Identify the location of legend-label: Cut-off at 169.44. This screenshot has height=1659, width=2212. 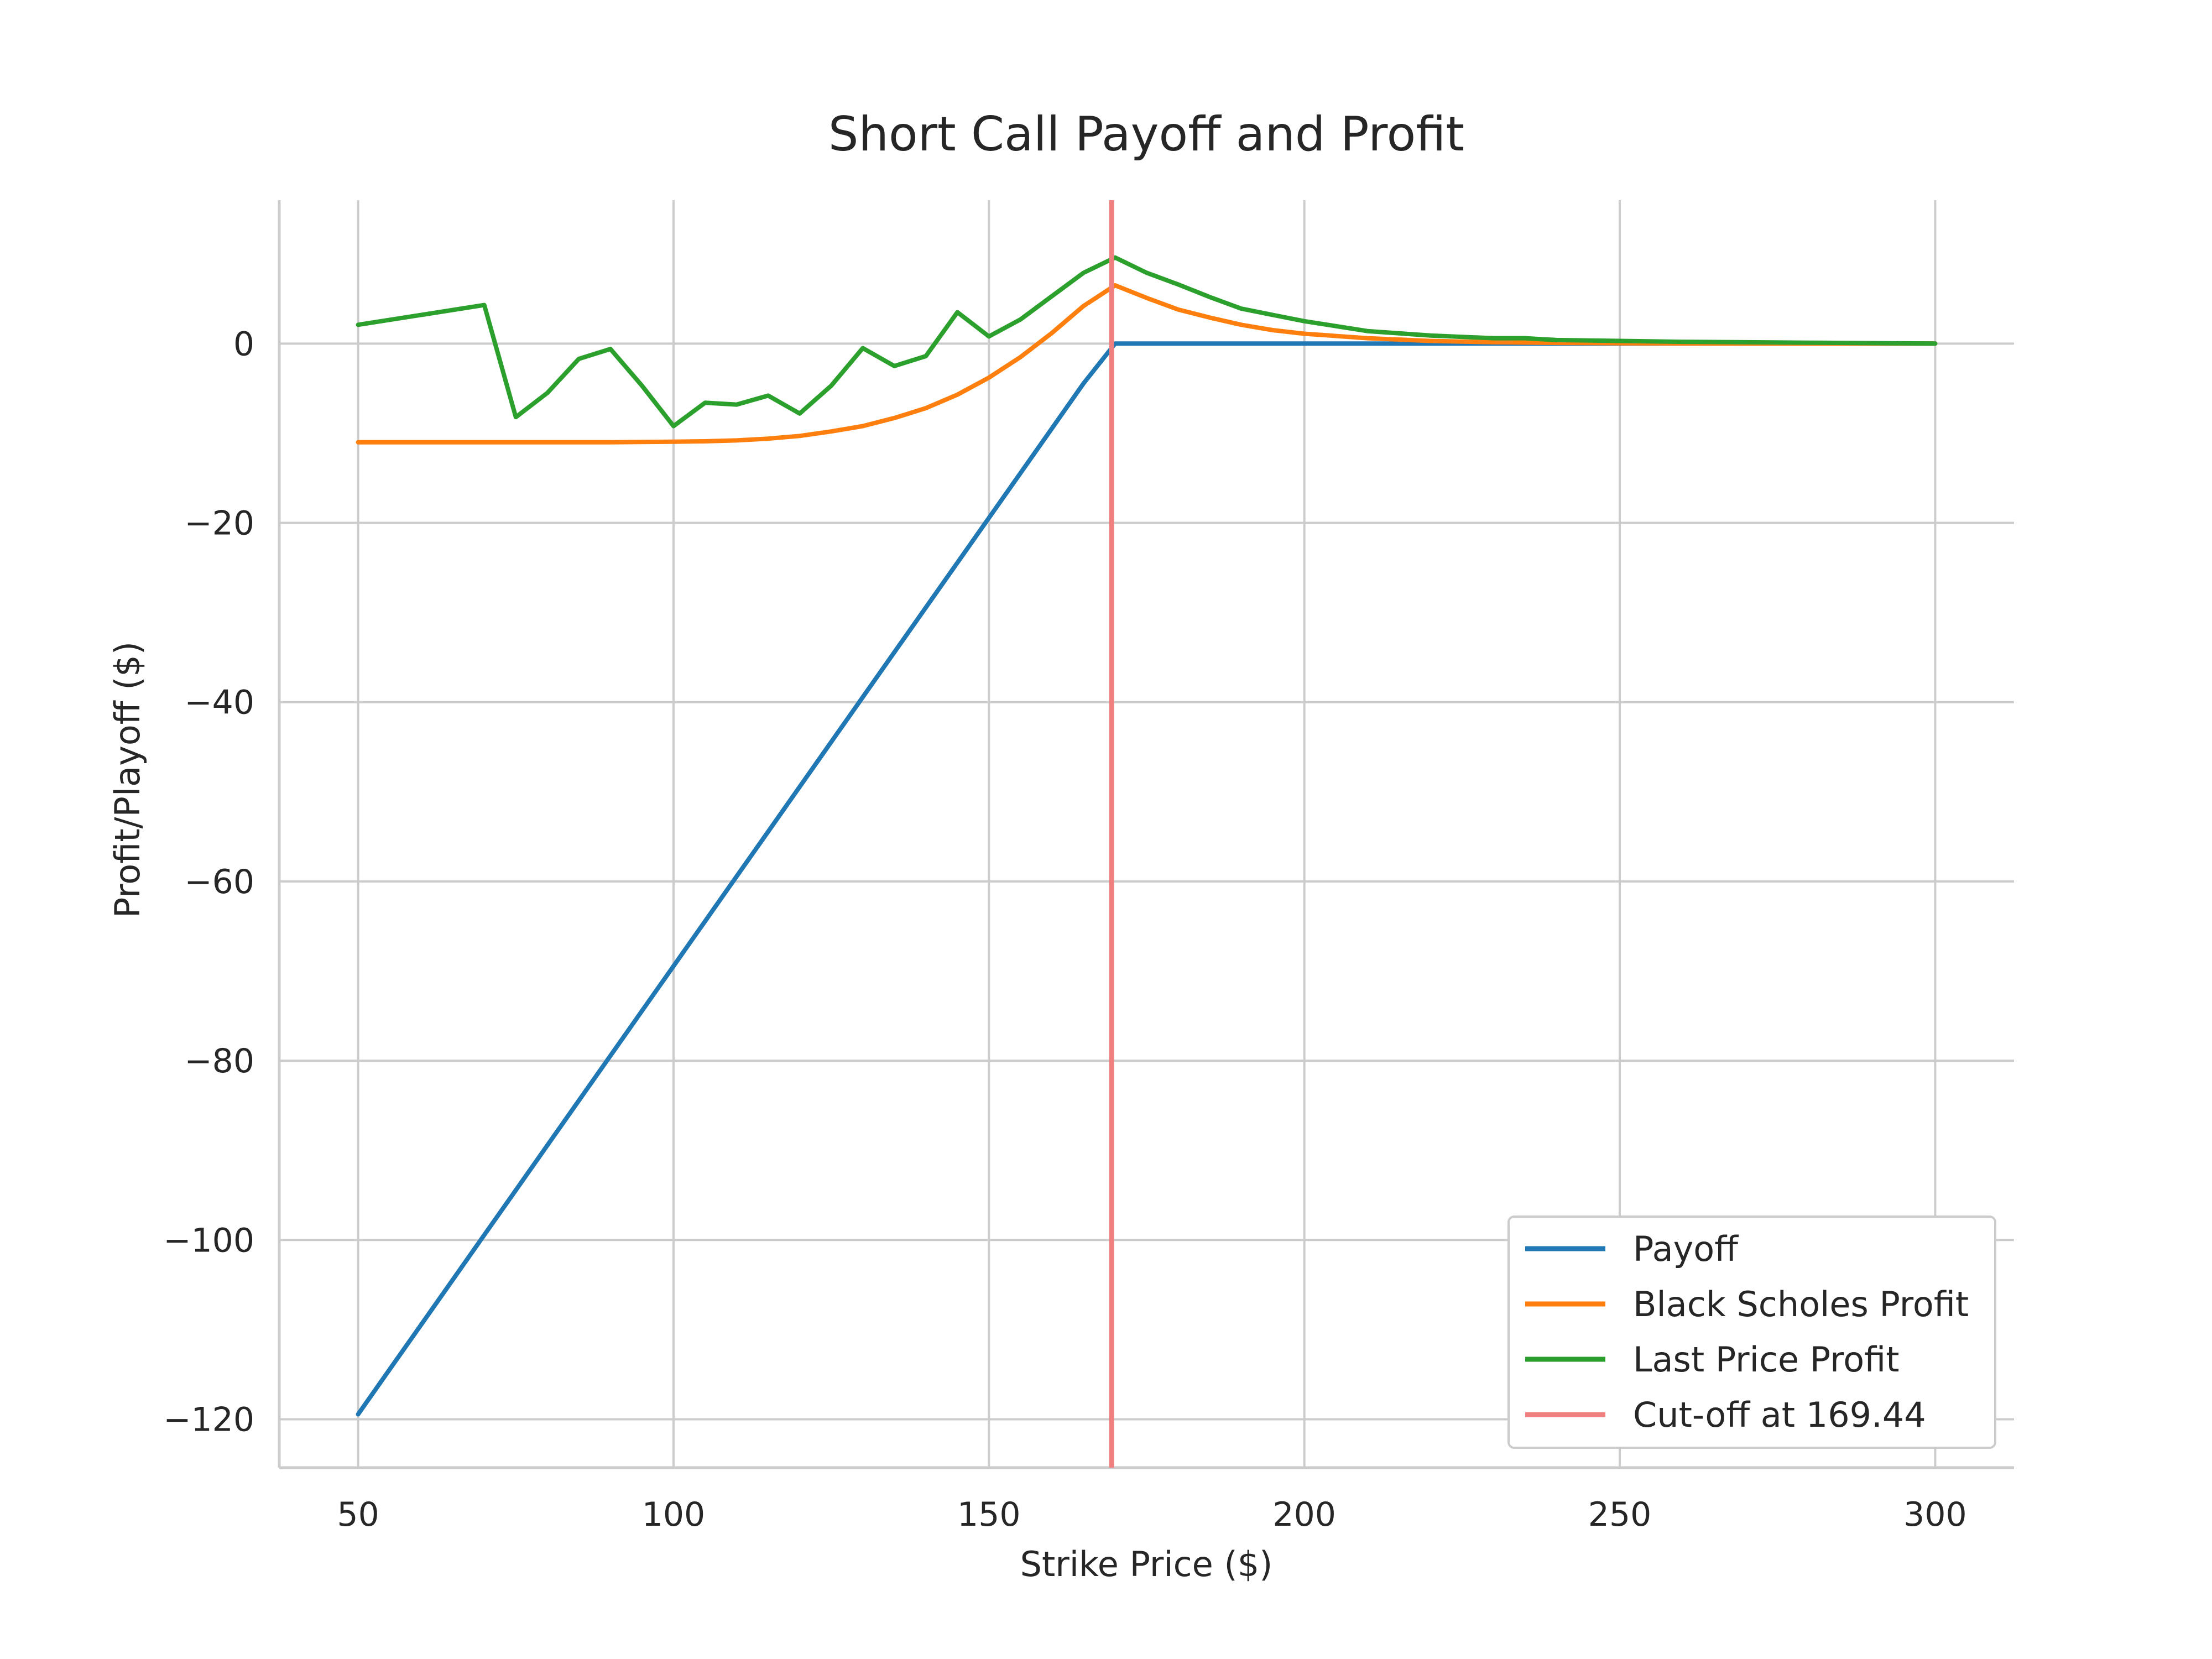
(1780, 1415).